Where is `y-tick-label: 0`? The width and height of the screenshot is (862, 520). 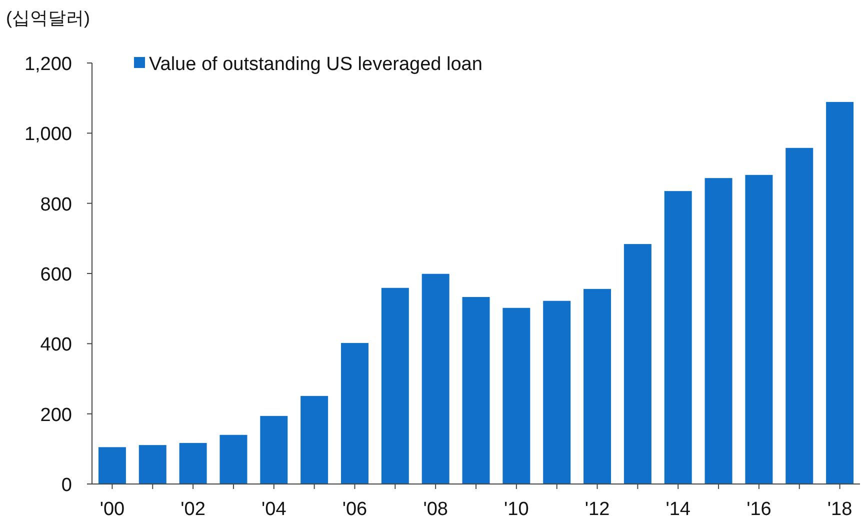 y-tick-label: 0 is located at coordinates (66, 485).